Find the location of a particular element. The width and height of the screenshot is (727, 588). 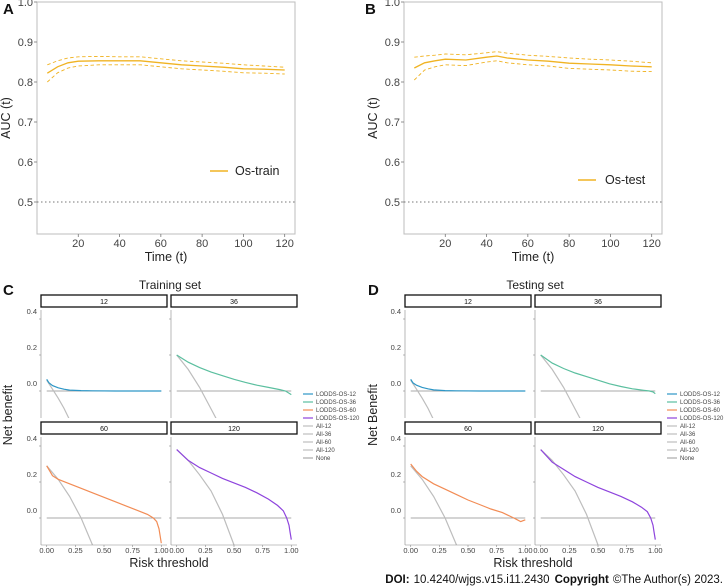

legend-label: All-36 is located at coordinates (324, 435).